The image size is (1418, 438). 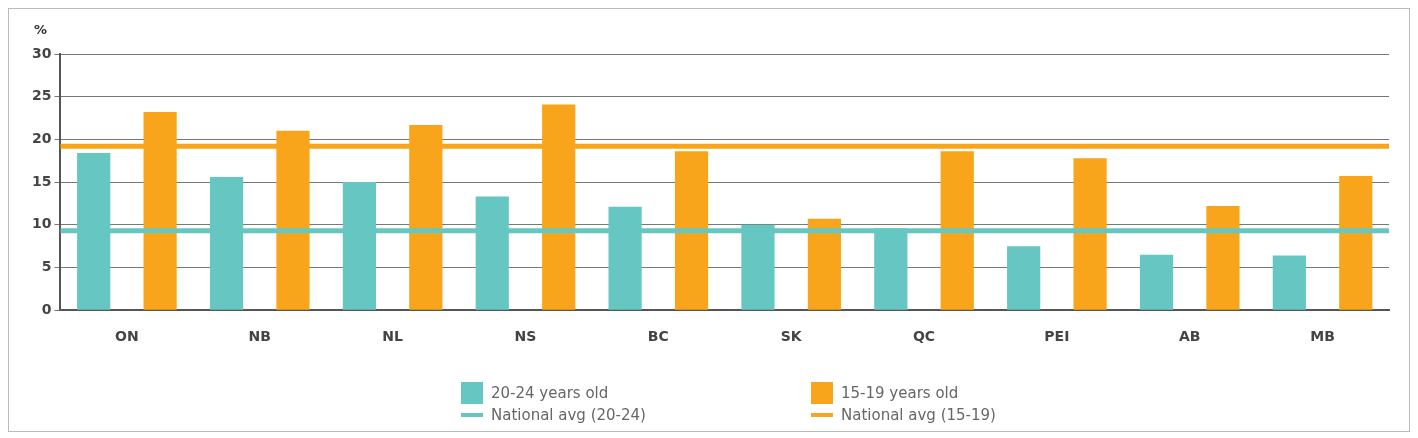 I want to click on y-tick-label: 30, so click(x=42, y=52).